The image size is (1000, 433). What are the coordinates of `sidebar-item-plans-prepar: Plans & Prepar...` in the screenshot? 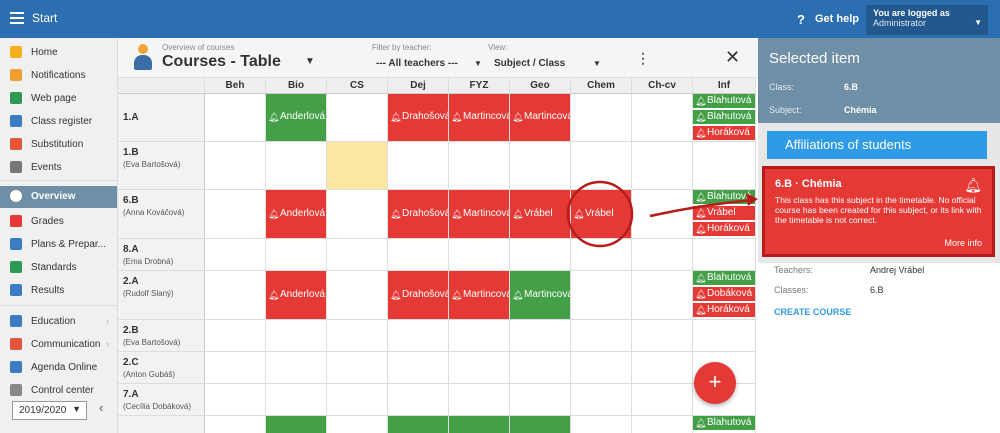 It's located at (58, 245).